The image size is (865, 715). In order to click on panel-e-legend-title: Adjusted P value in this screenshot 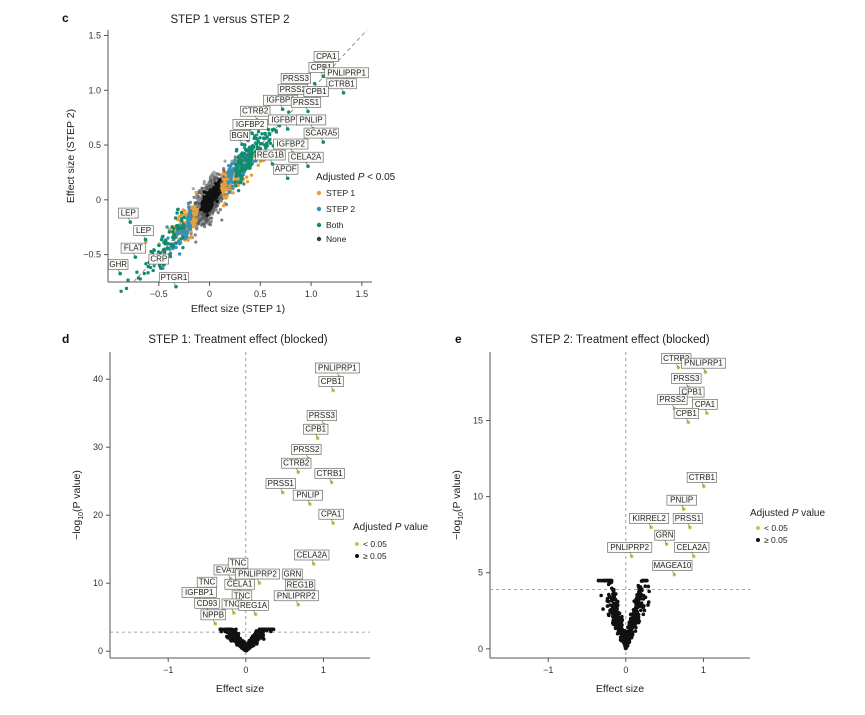, I will do `click(787, 513)`.